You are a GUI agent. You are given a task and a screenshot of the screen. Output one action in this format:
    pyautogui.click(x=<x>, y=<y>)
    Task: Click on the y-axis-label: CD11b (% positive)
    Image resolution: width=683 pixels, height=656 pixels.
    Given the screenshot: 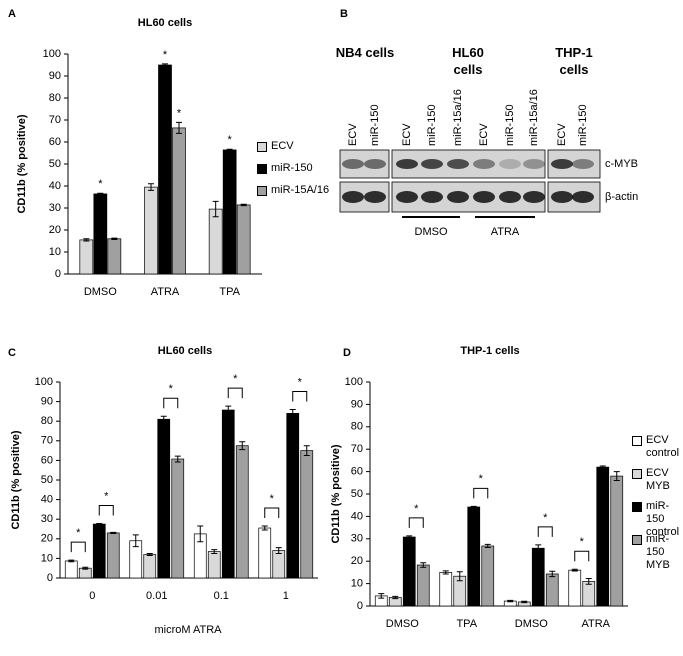 What is the action you would take?
    pyautogui.click(x=336, y=493)
    